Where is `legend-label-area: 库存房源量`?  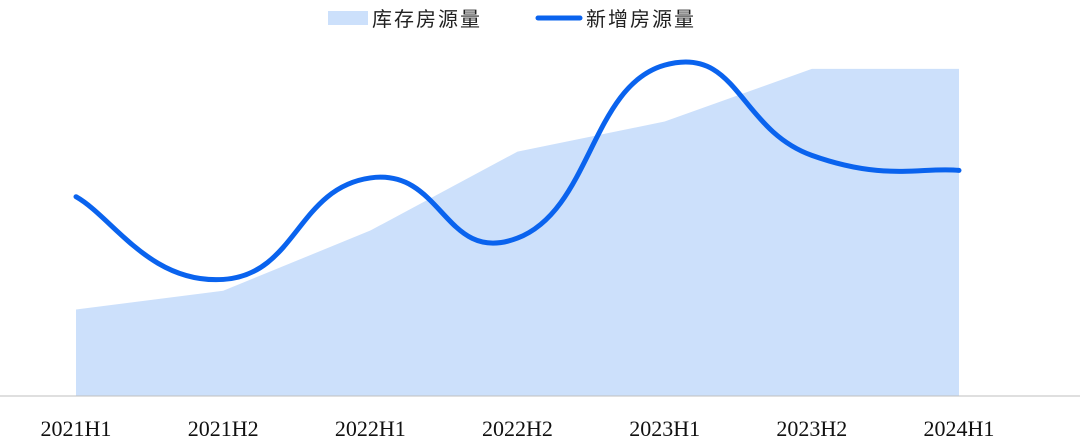
legend-label-area: 库存房源量 is located at coordinates (427, 19).